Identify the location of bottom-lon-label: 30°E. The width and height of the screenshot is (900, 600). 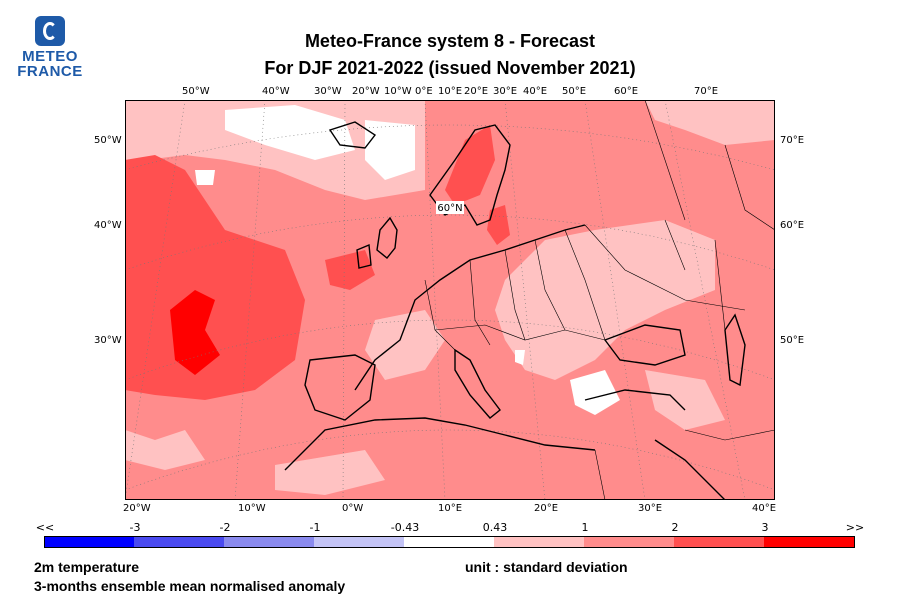
(650, 508).